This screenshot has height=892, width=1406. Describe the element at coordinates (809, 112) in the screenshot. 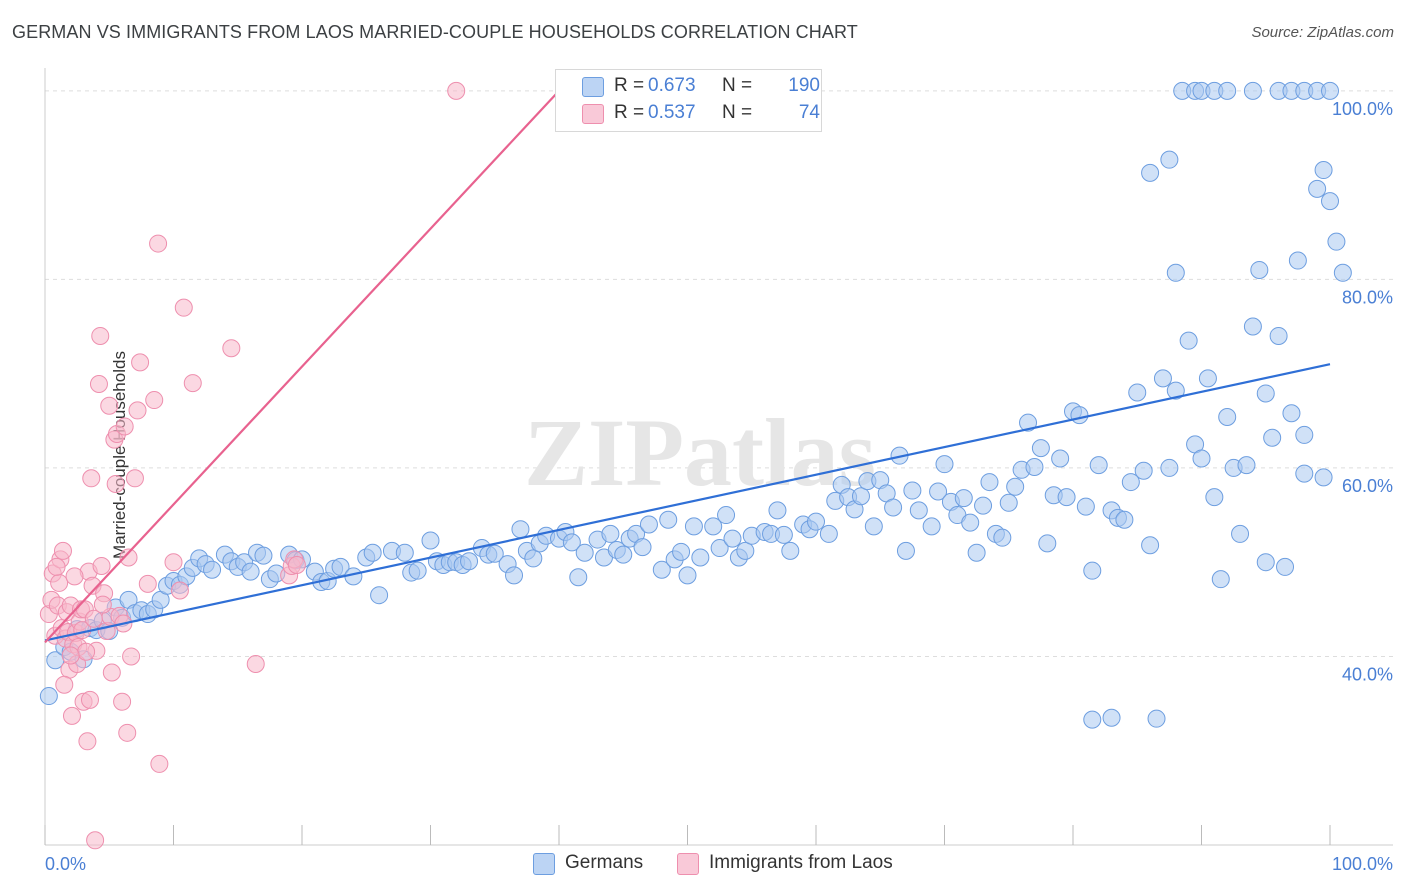

I see `n-value: 74` at that location.